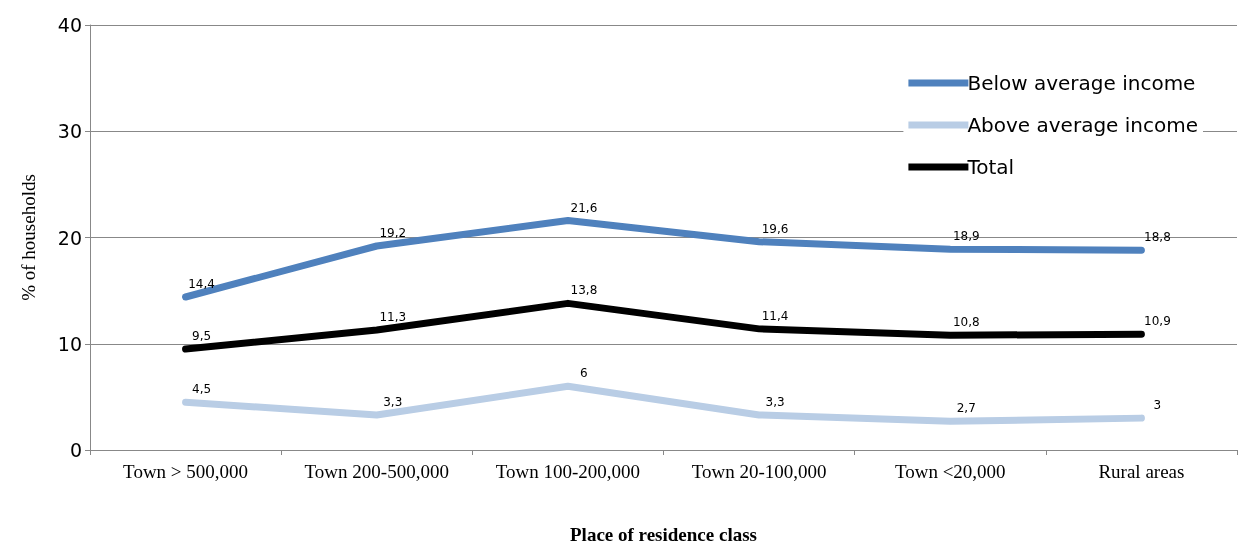 The image size is (1239, 549). Describe the element at coordinates (950, 471) in the screenshot. I see `x-tick-label: Town <20,000` at that location.